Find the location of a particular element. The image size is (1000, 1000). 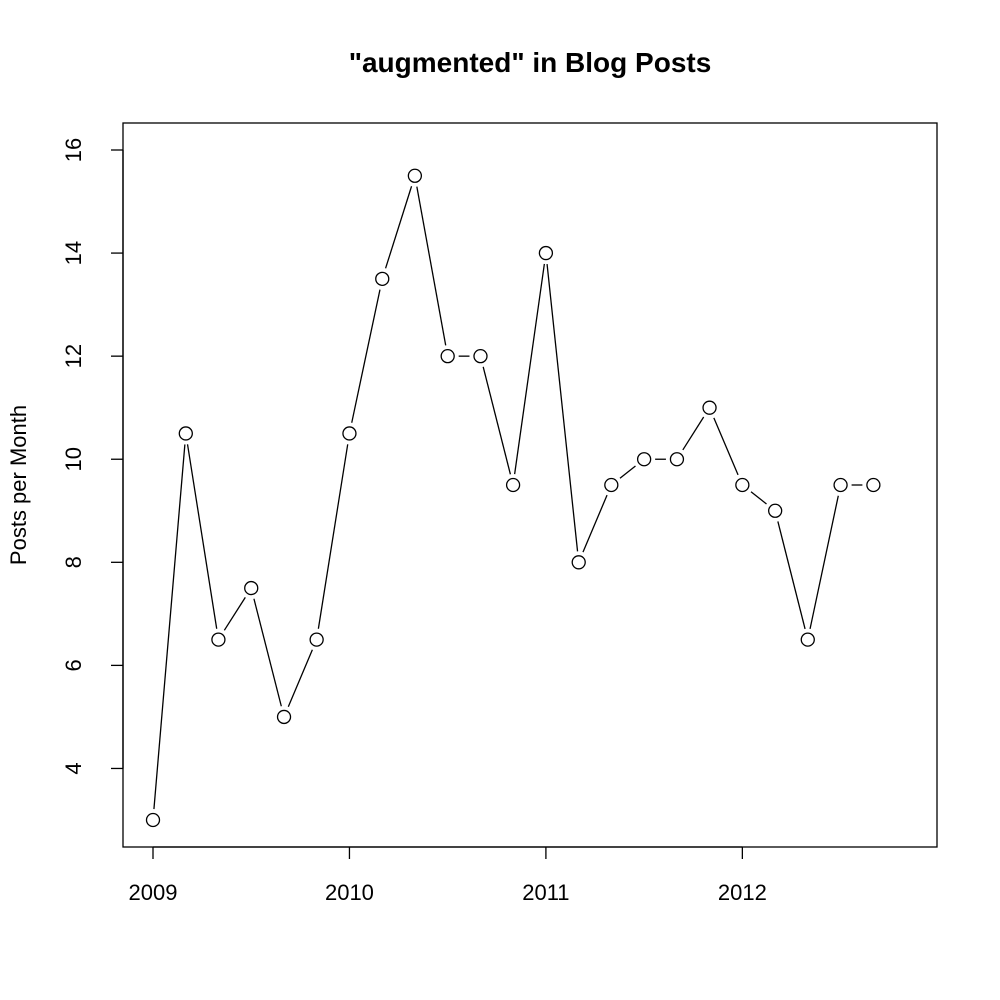

x-tick-label: 2011 is located at coordinates (545, 892).